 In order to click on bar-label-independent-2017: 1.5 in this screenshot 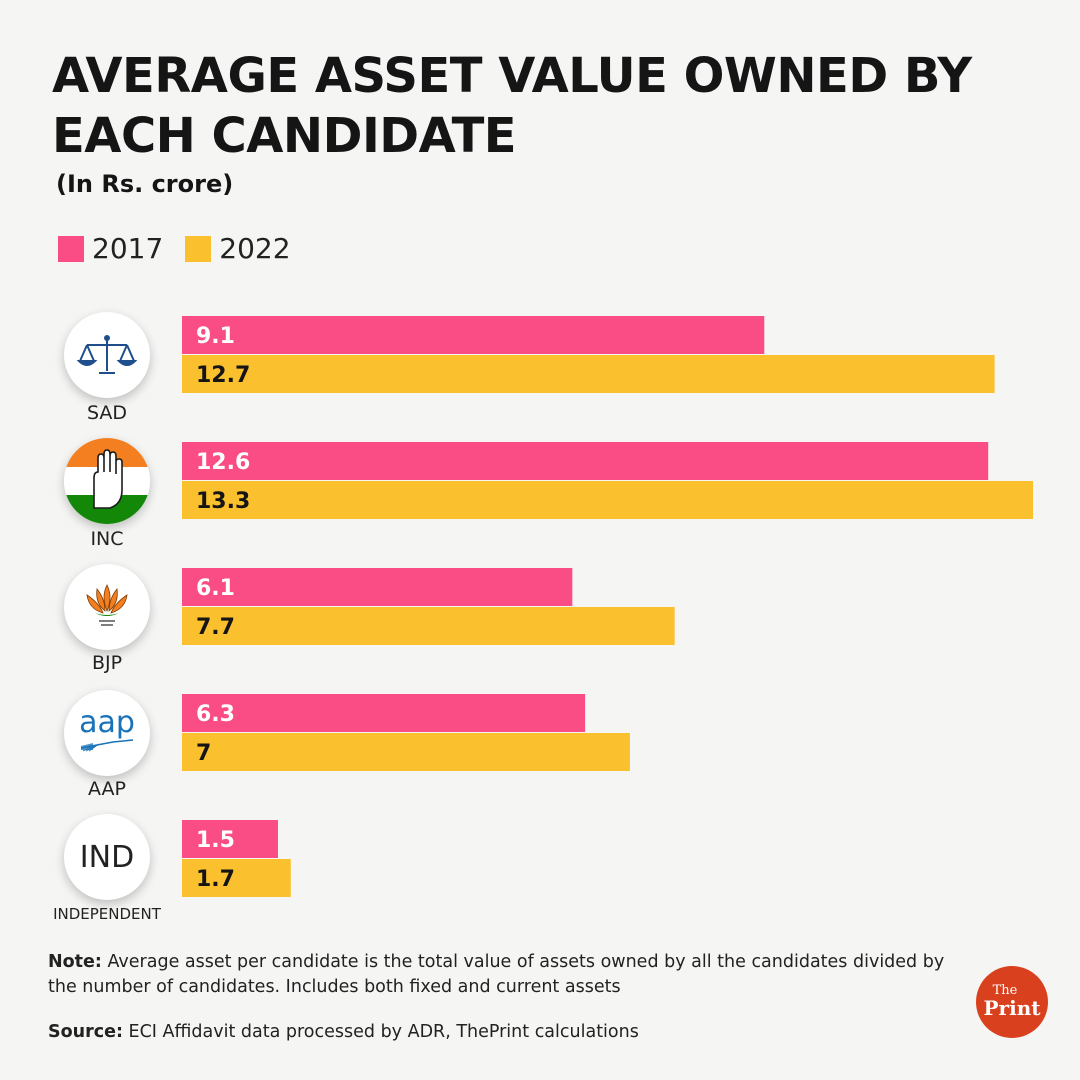, I will do `click(215, 840)`.